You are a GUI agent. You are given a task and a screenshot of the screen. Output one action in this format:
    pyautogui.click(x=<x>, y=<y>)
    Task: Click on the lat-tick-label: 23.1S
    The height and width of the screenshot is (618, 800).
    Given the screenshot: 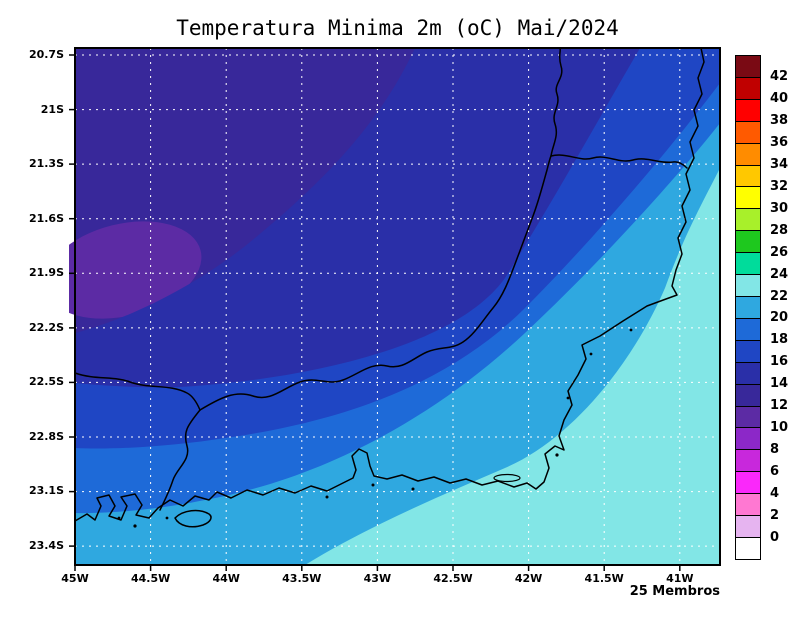 What is the action you would take?
    pyautogui.click(x=46, y=491)
    